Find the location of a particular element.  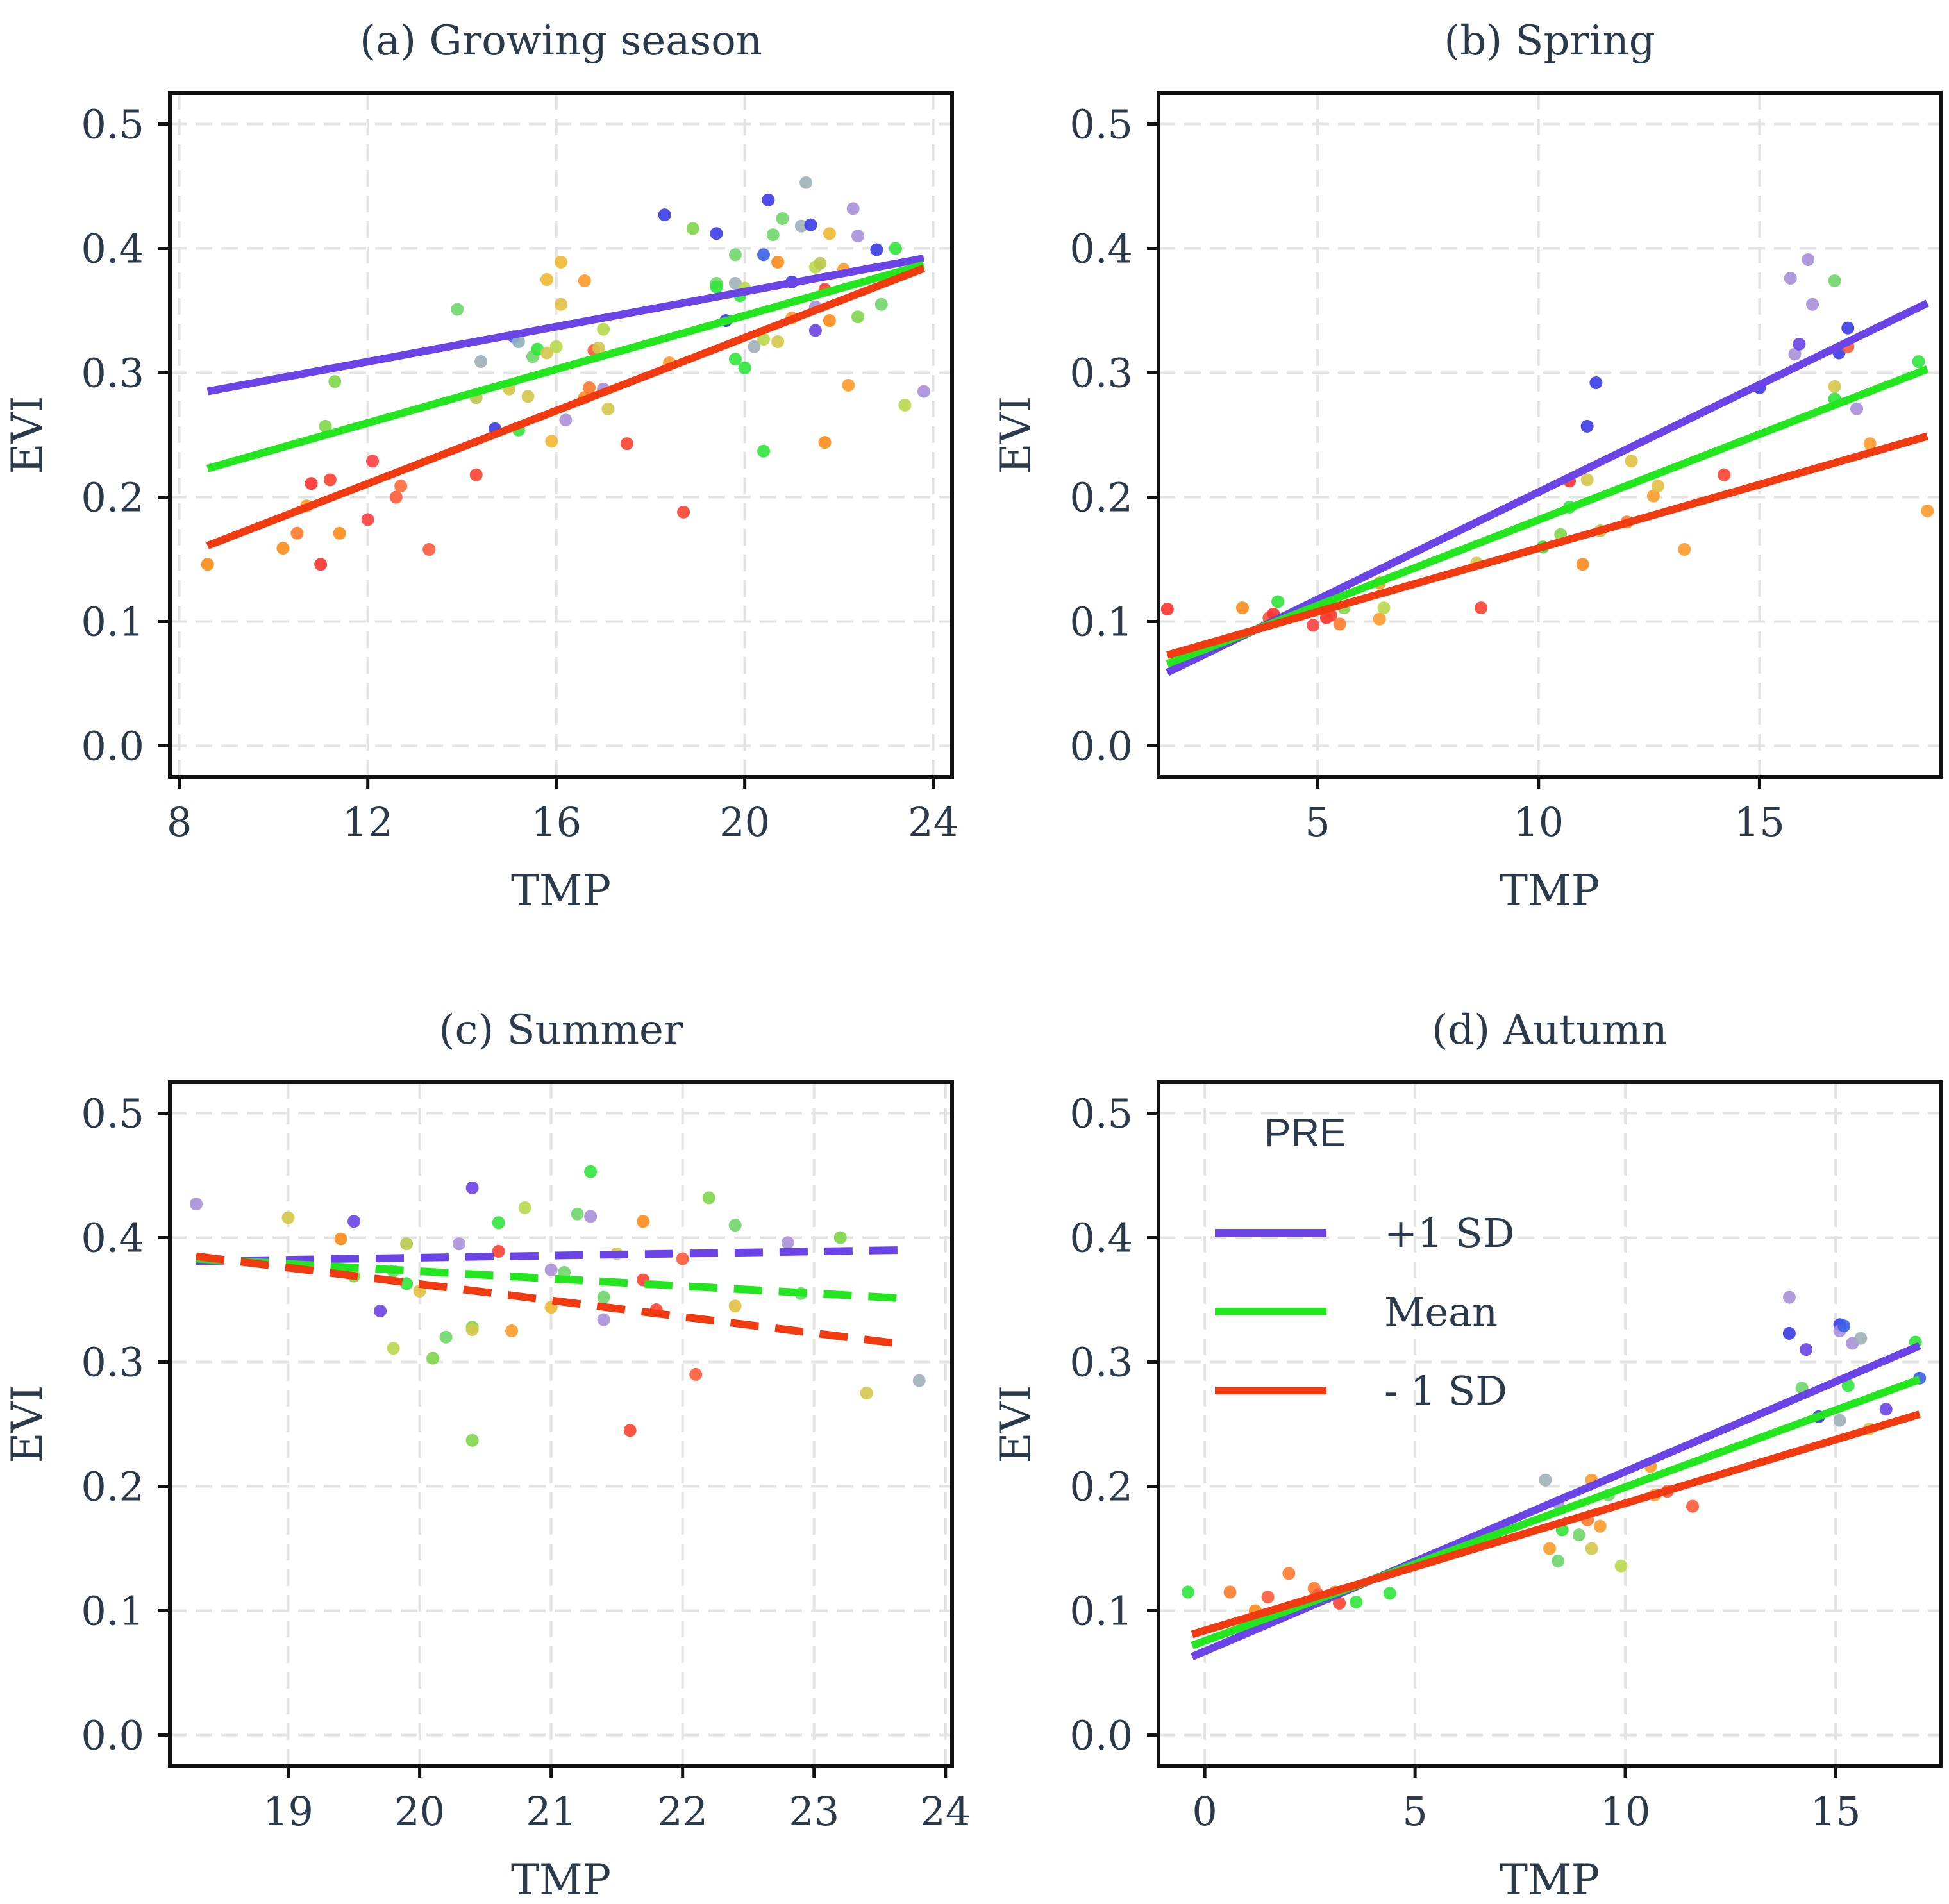

y-tick-label: 0.5 is located at coordinates (113, 1113).